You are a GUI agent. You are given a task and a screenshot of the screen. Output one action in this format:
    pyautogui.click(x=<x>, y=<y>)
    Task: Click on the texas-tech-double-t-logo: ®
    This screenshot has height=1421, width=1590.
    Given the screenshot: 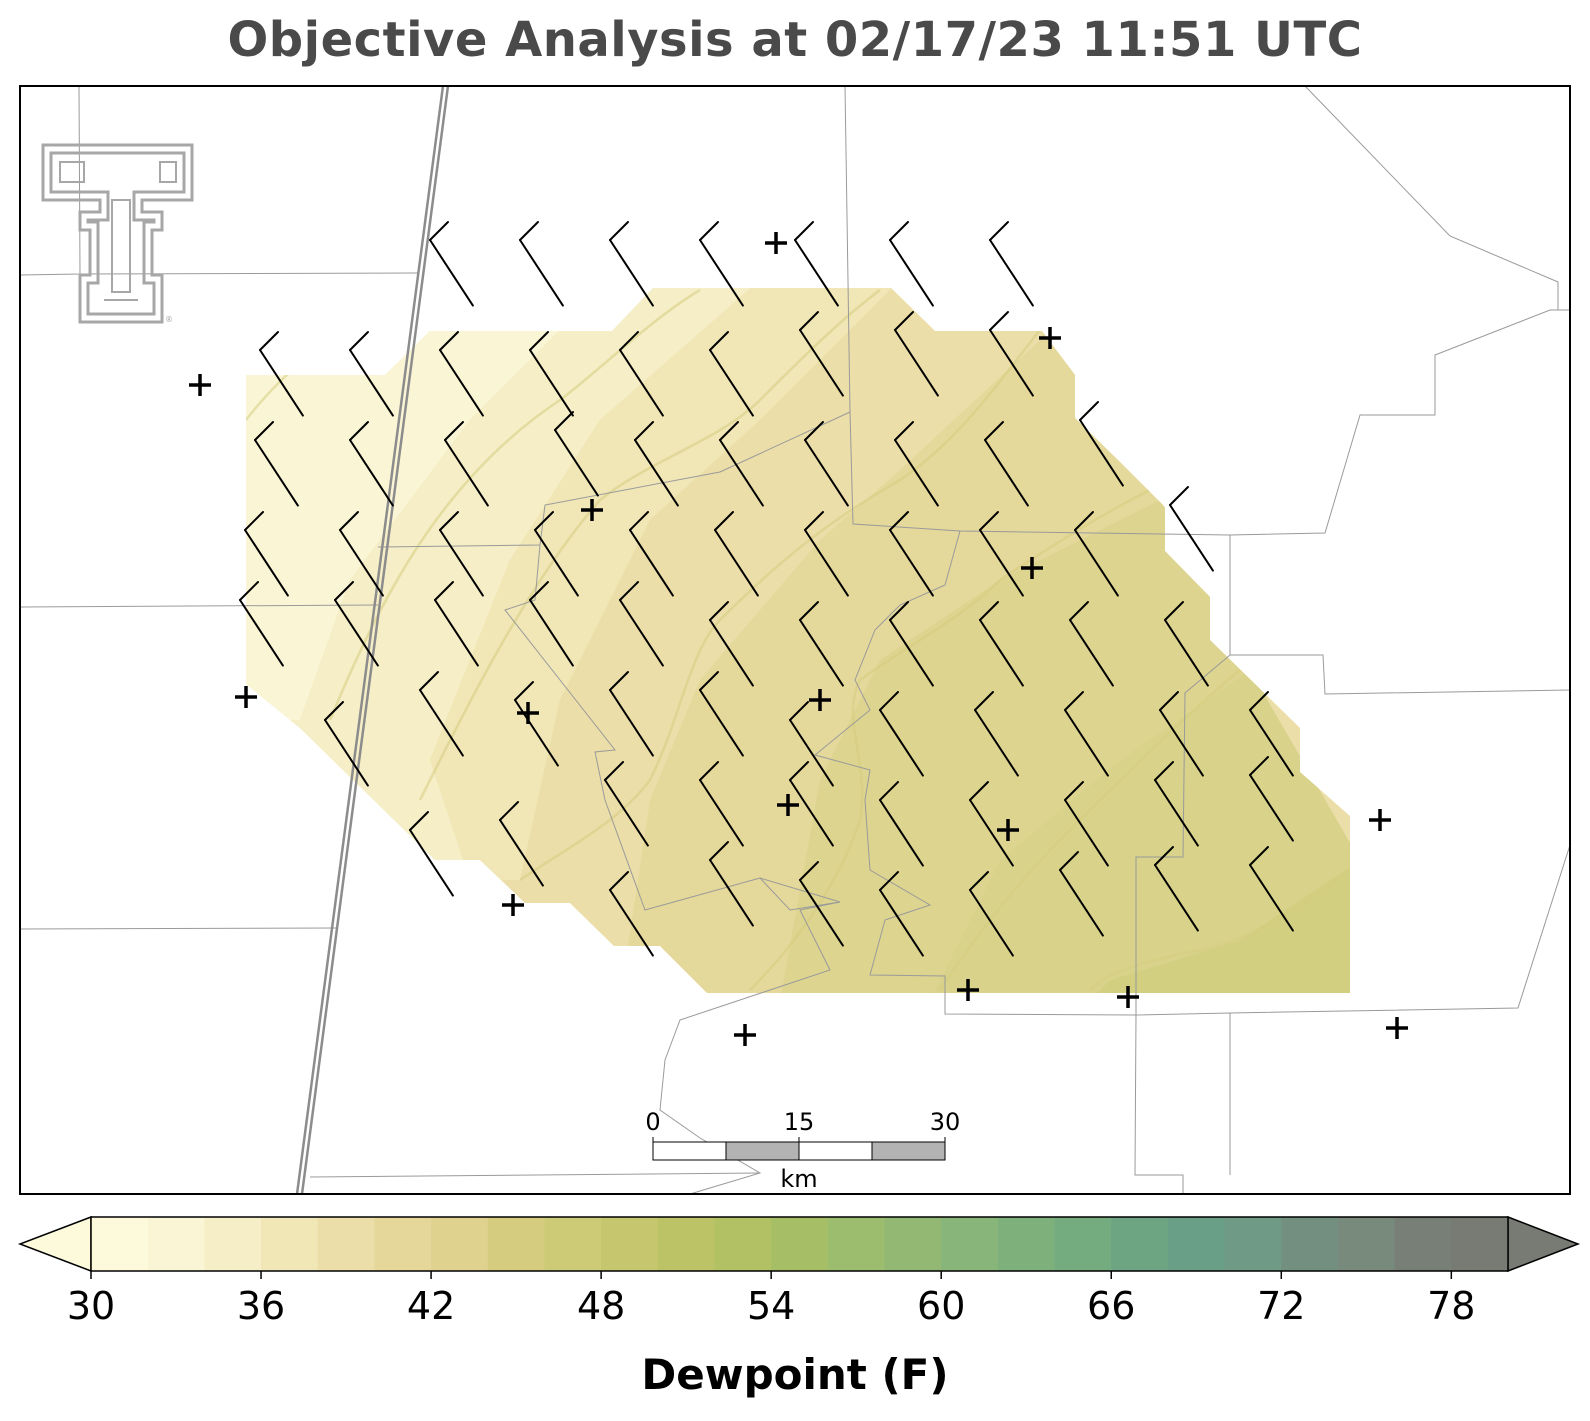 What is the action you would take?
    pyautogui.click(x=117, y=233)
    